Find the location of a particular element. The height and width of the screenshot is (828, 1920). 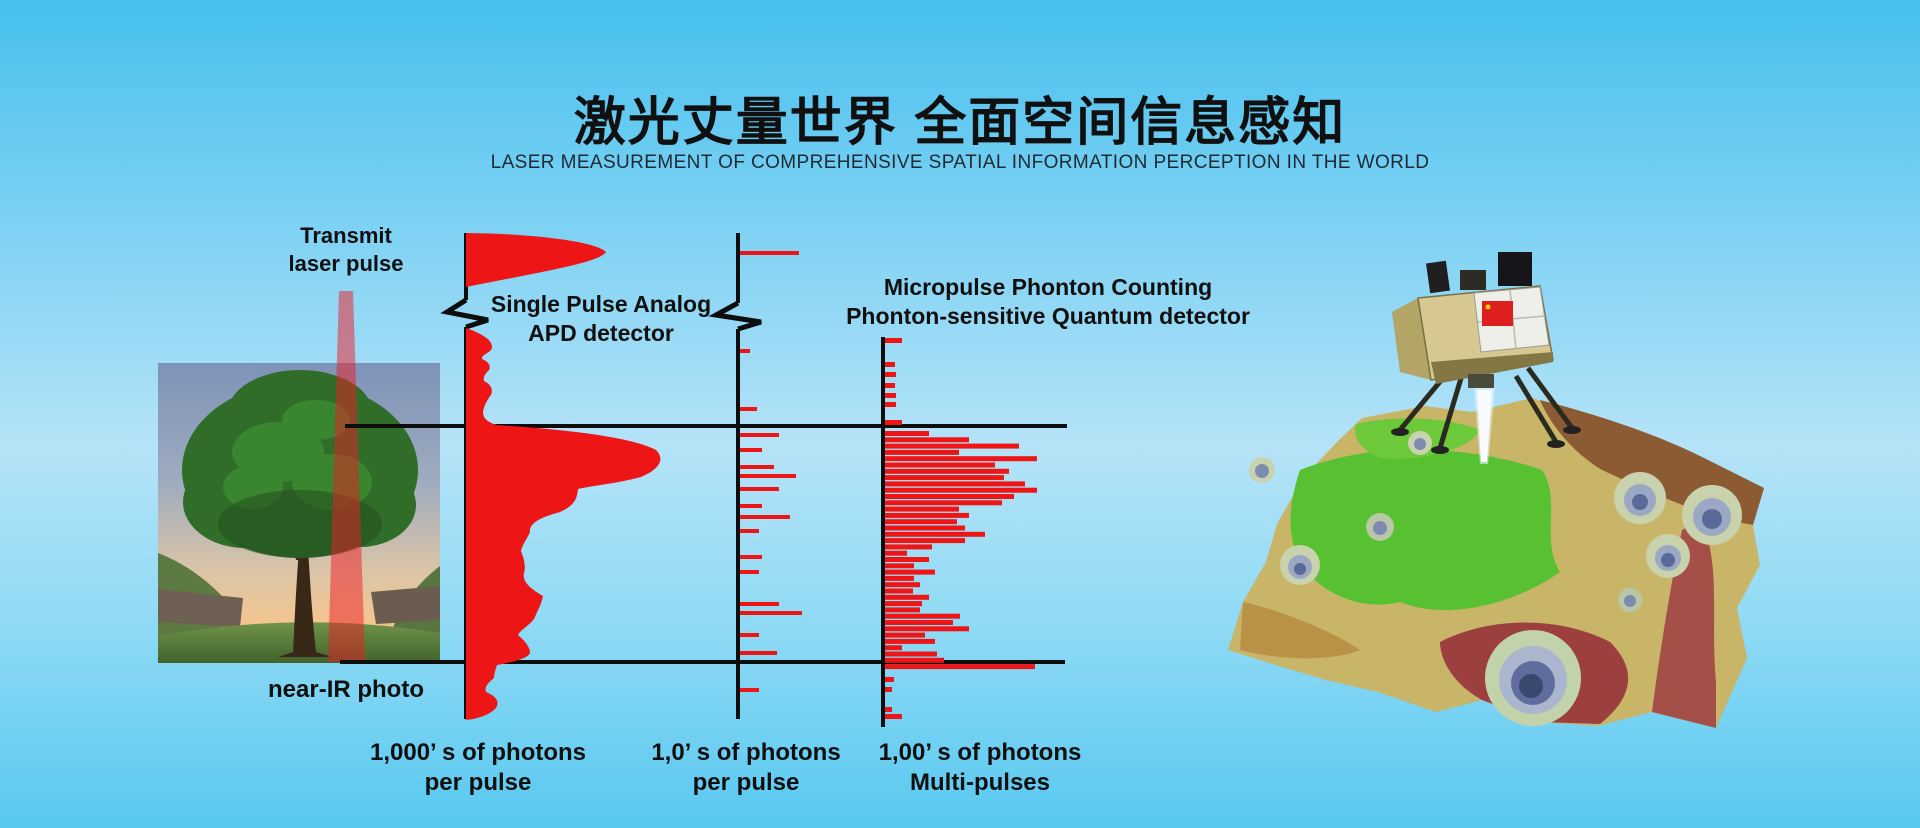

analog-detector-line2: APD detector is located at coordinates (601, 332).